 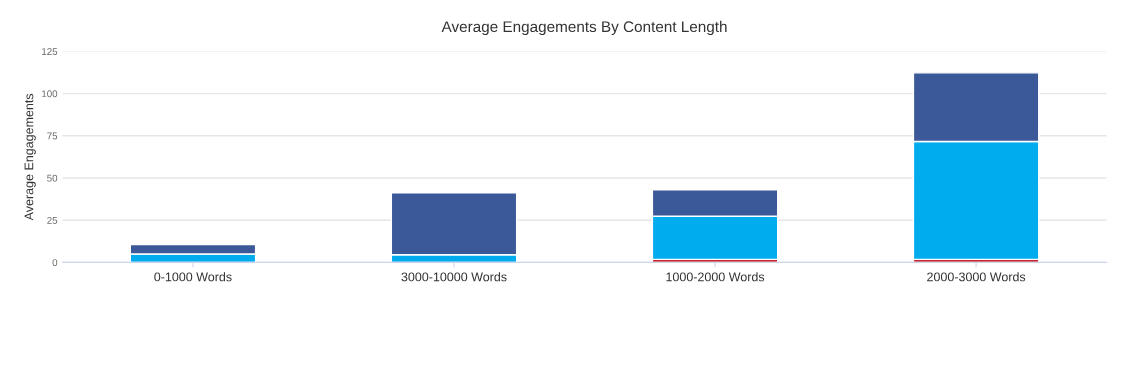 I want to click on y-axis-title: Average Engagements, so click(x=30, y=157).